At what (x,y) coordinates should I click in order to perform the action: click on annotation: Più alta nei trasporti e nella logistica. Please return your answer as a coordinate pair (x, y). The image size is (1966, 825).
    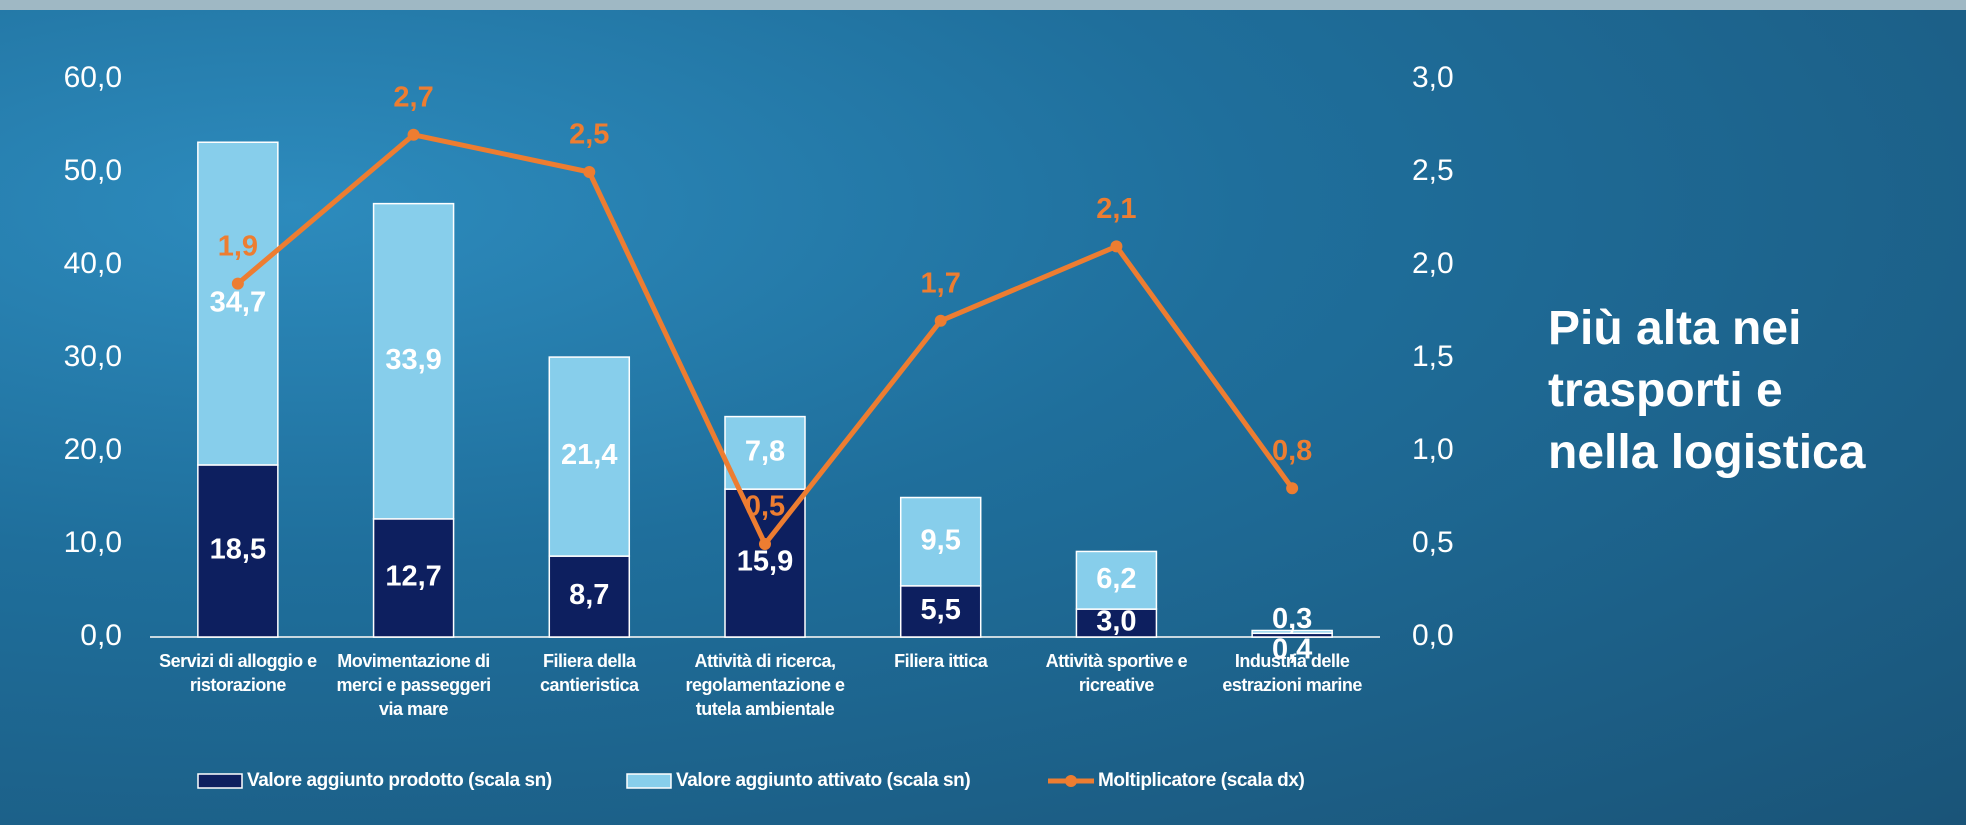
    Looking at the image, I should click on (1707, 390).